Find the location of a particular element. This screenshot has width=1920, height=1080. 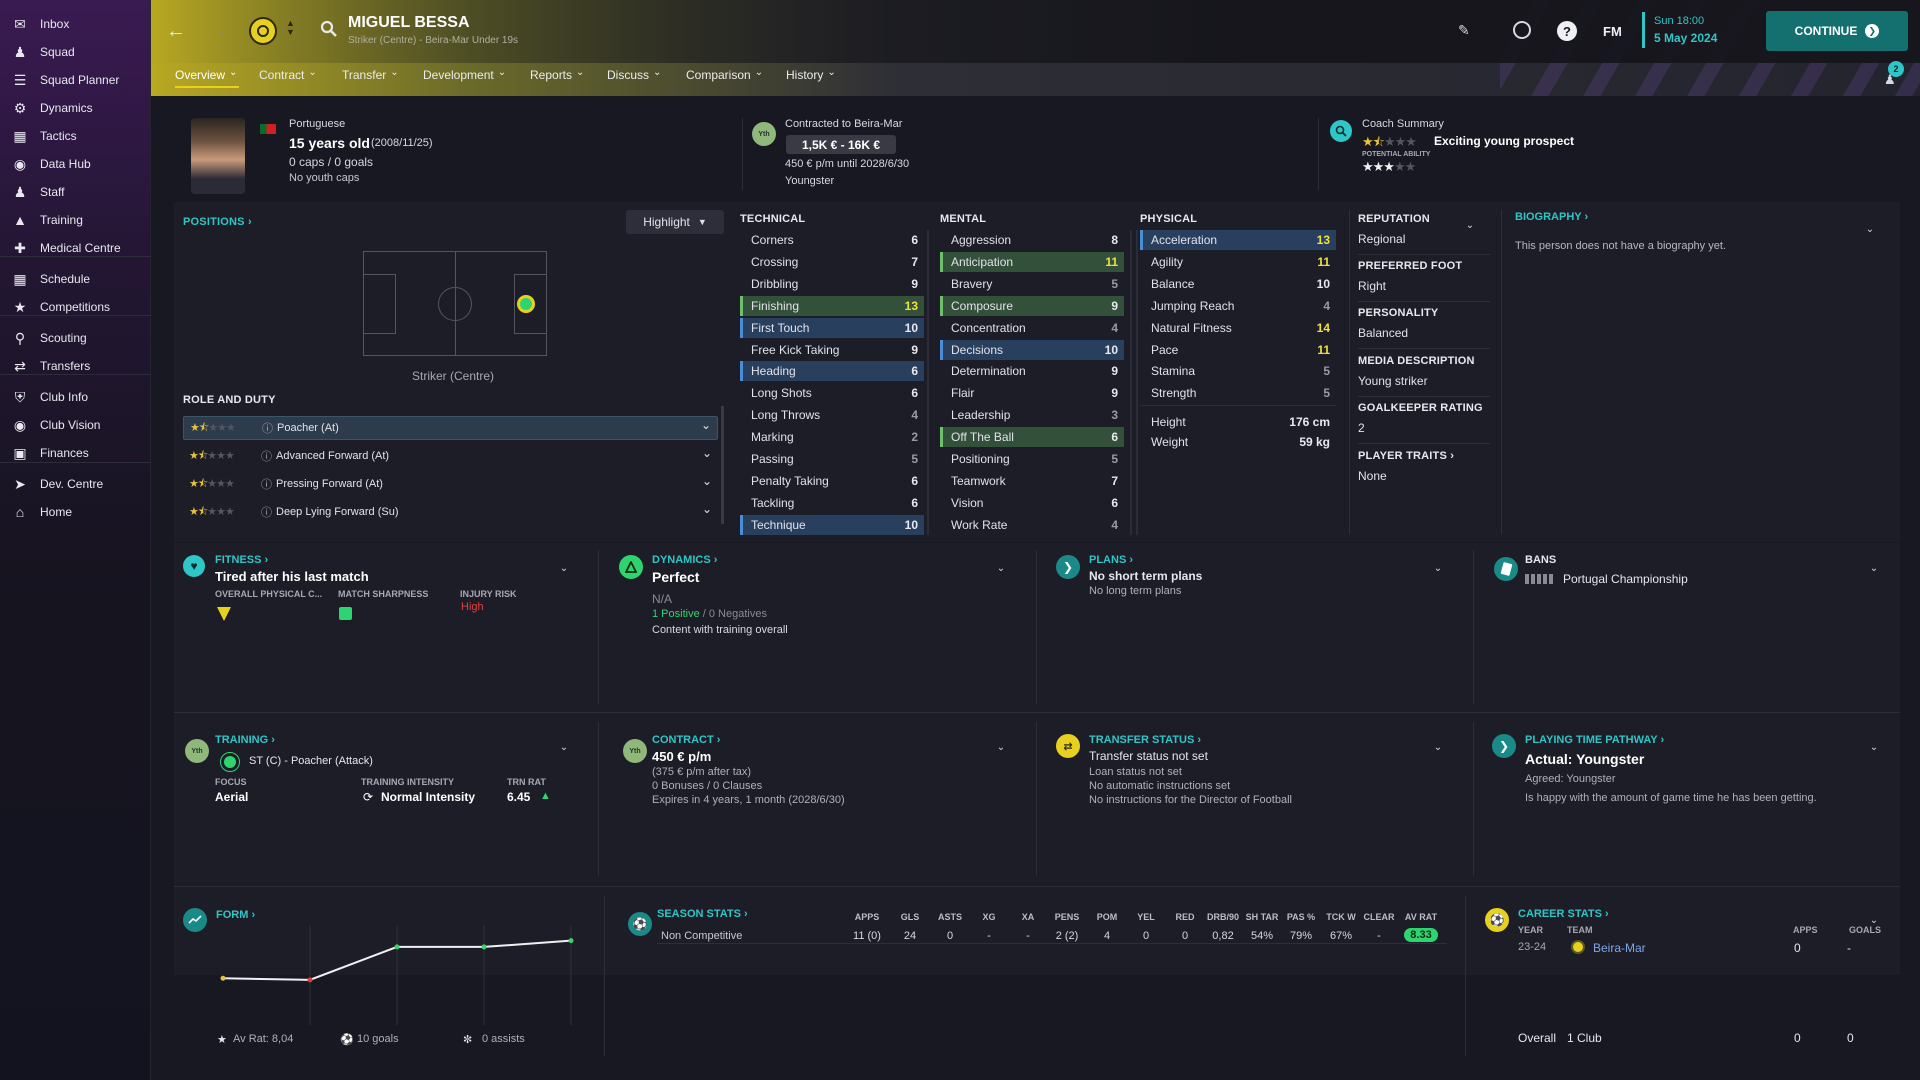

attribute-aggression: Aggression 8 is located at coordinates (1032, 240).